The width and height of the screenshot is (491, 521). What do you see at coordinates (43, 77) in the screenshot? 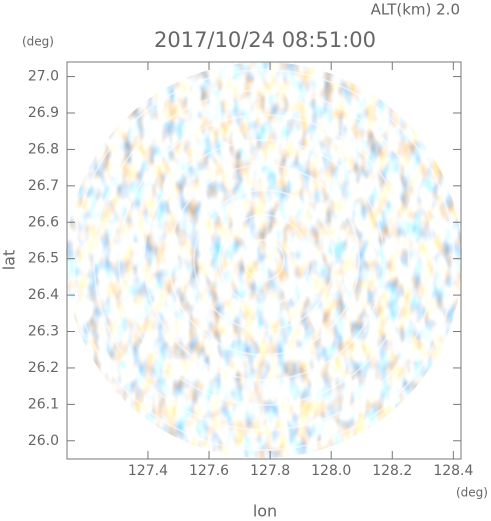
I see `y-tick-label: 27.0` at bounding box center [43, 77].